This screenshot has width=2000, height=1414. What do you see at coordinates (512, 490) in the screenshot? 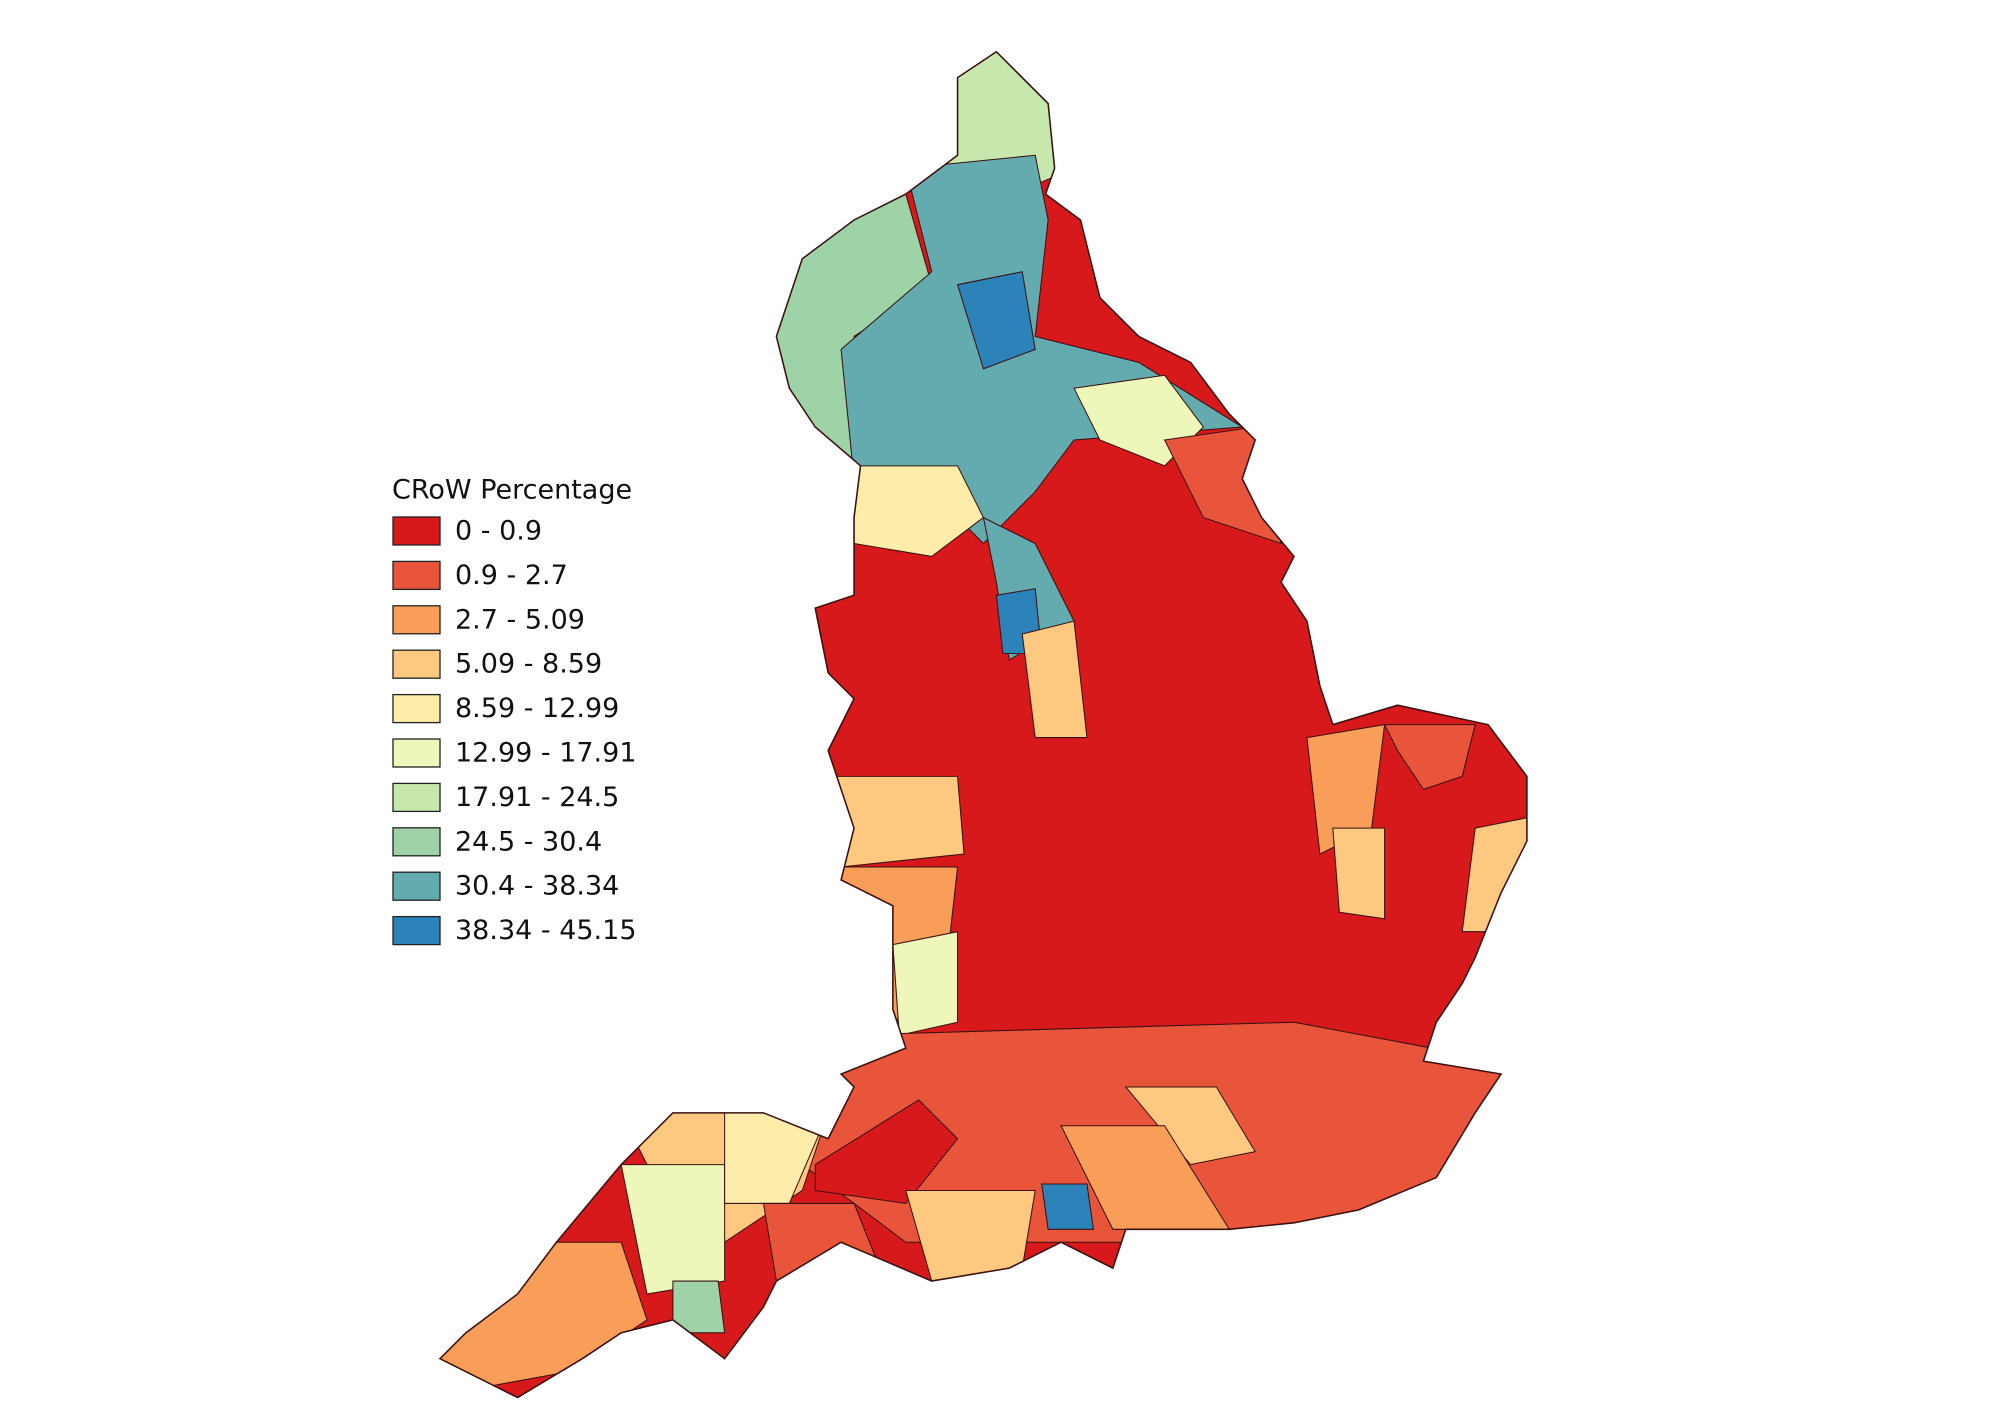
I see `legend-title: CRoW Percentage` at bounding box center [512, 490].